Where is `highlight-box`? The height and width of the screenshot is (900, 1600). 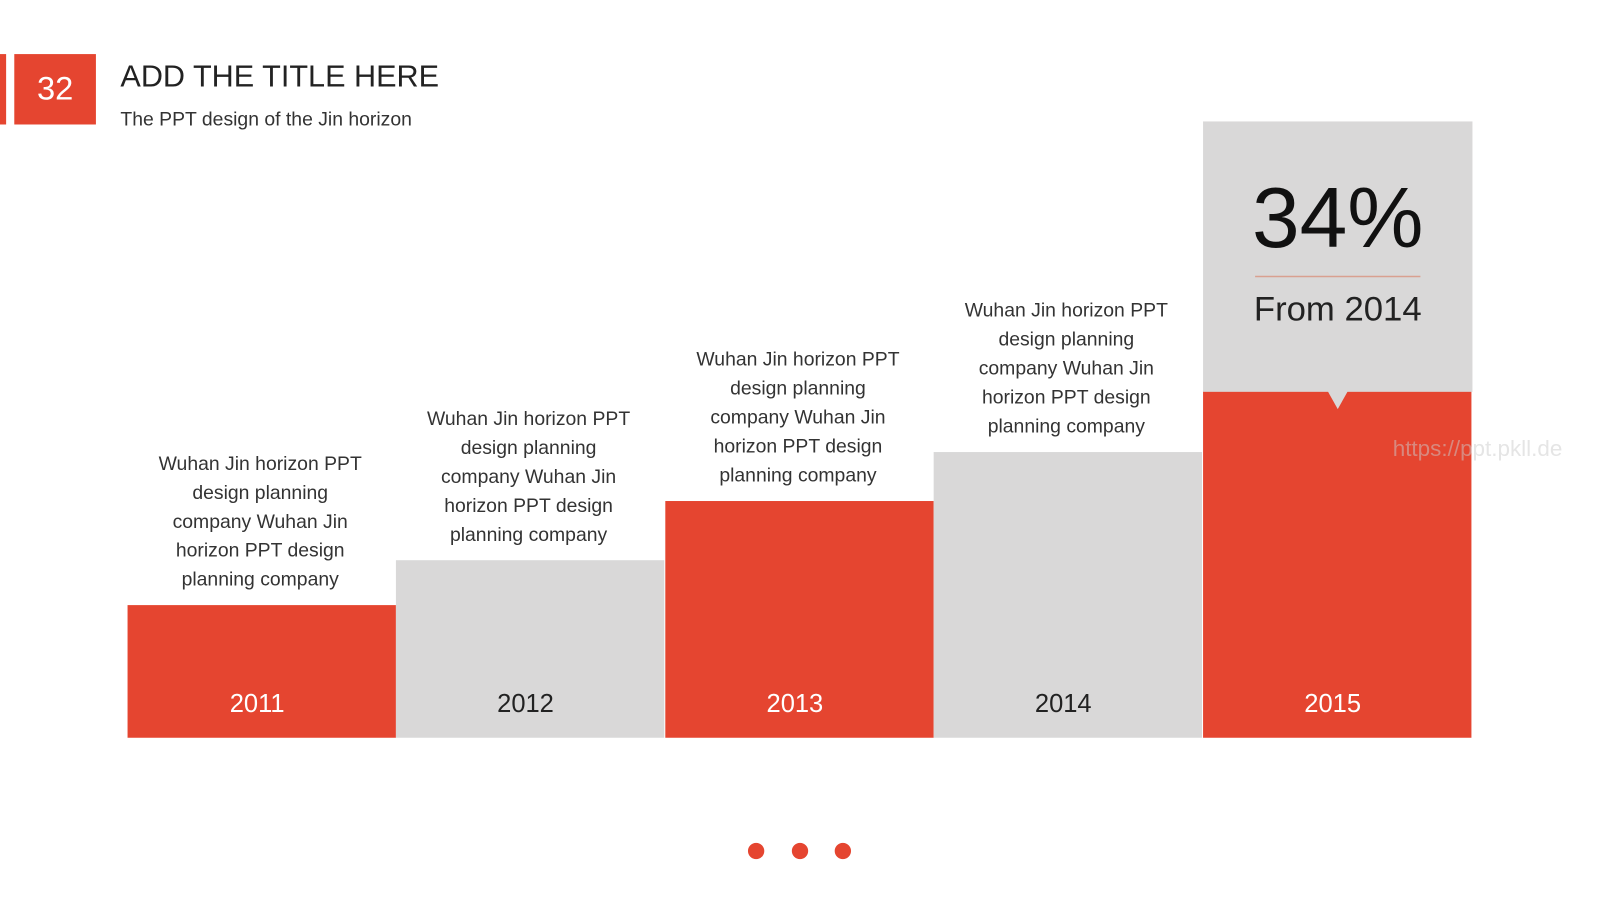 highlight-box is located at coordinates (1338, 256).